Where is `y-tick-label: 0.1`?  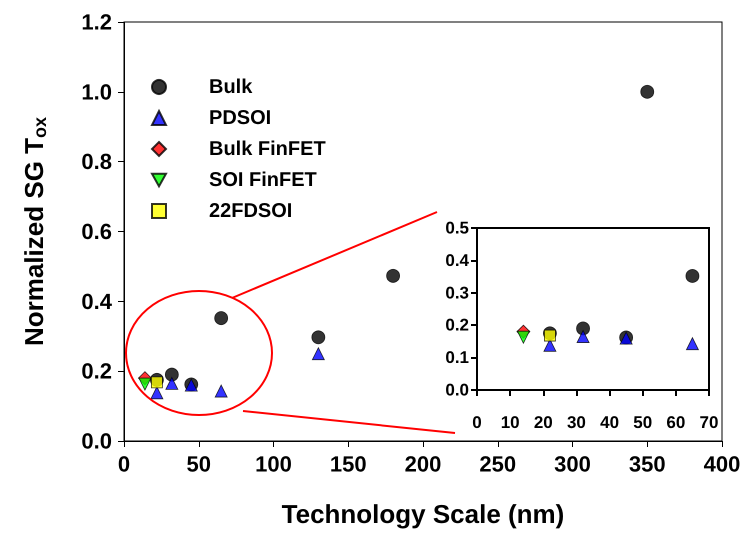 y-tick-label: 0.1 is located at coordinates (457, 358).